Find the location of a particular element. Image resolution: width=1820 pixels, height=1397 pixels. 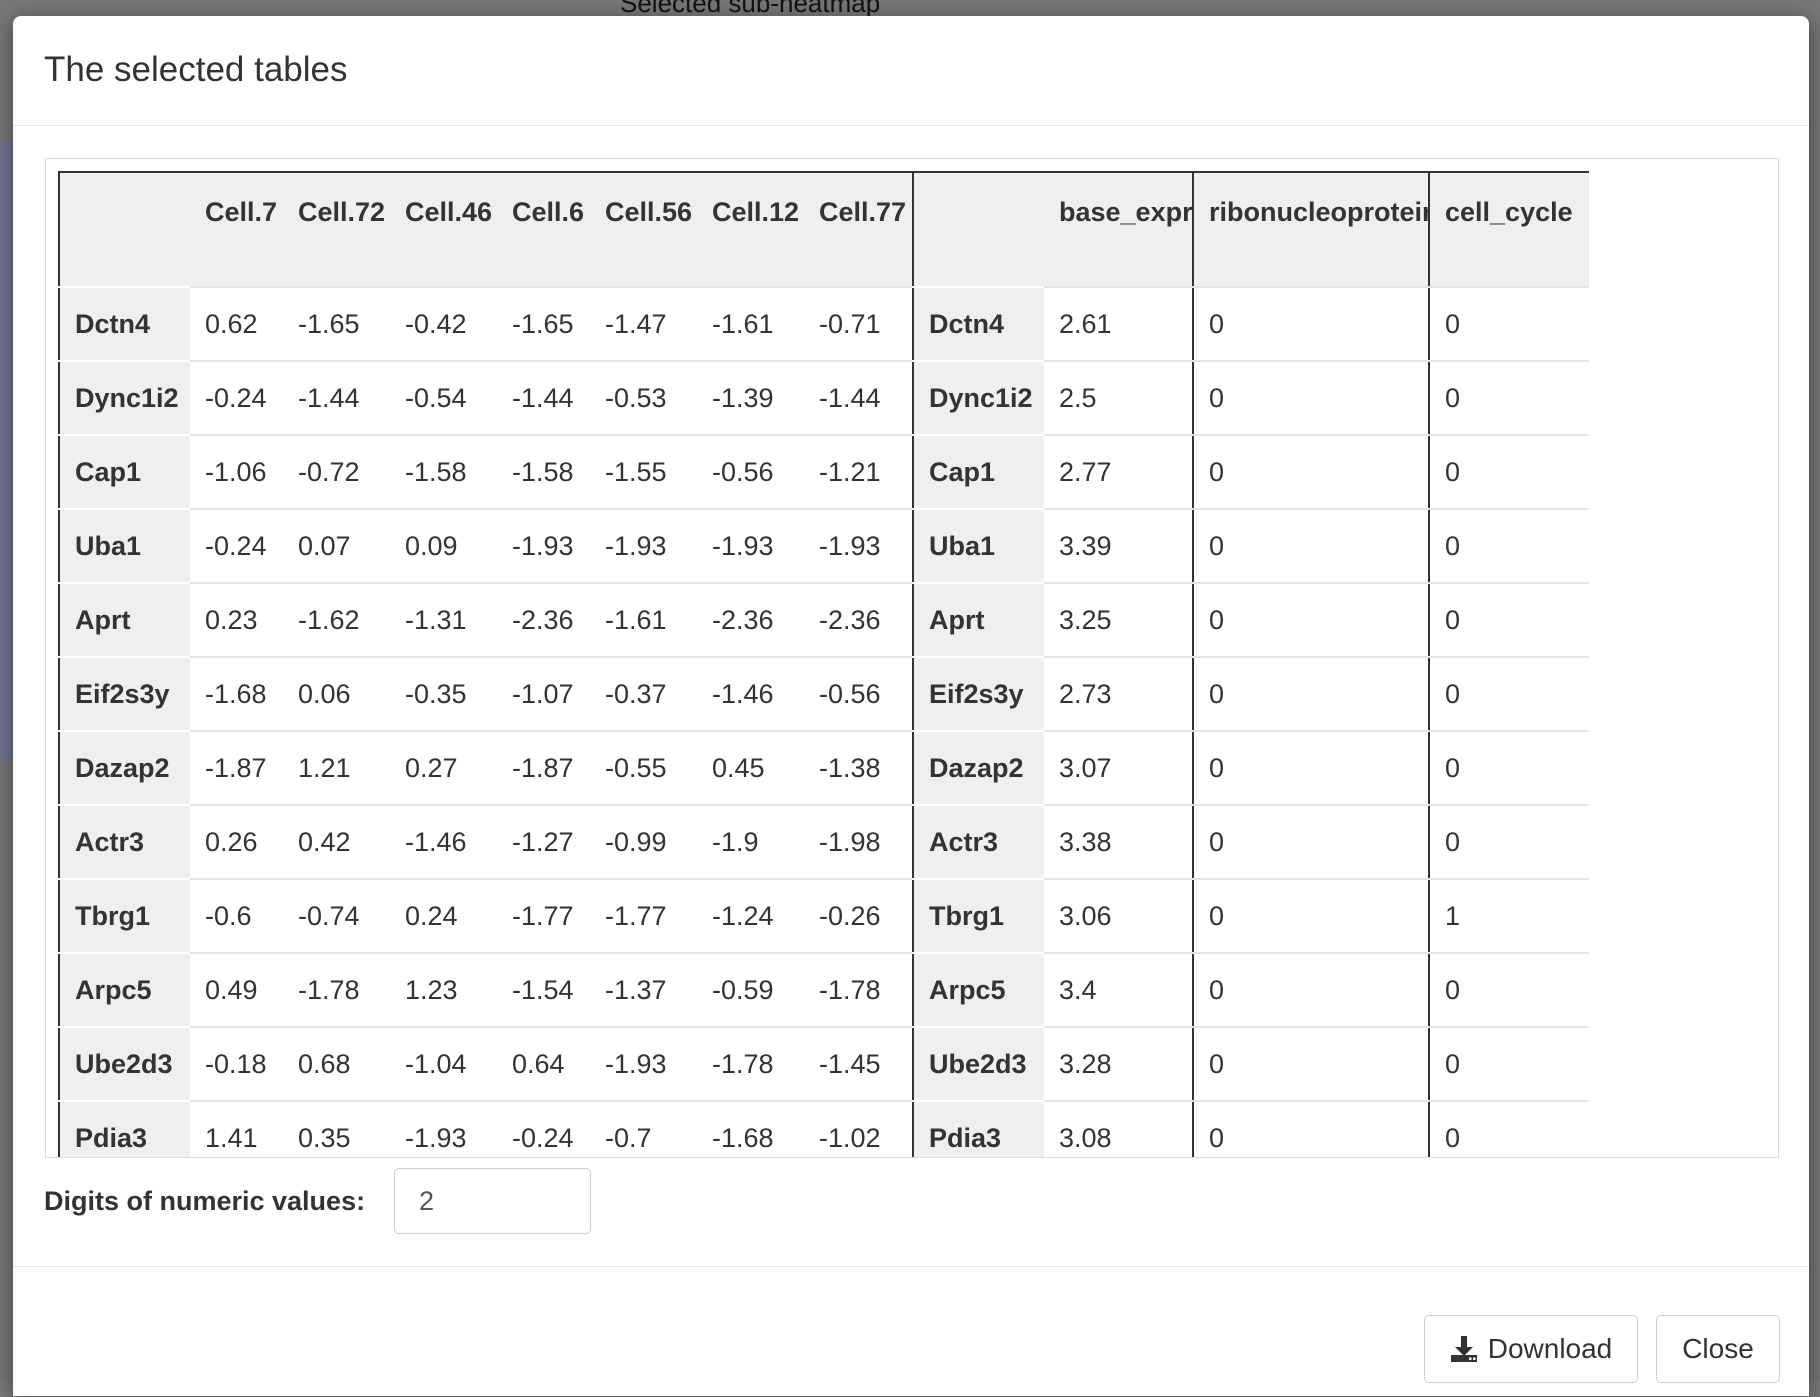

table-cell: -1.98 is located at coordinates (858, 841).